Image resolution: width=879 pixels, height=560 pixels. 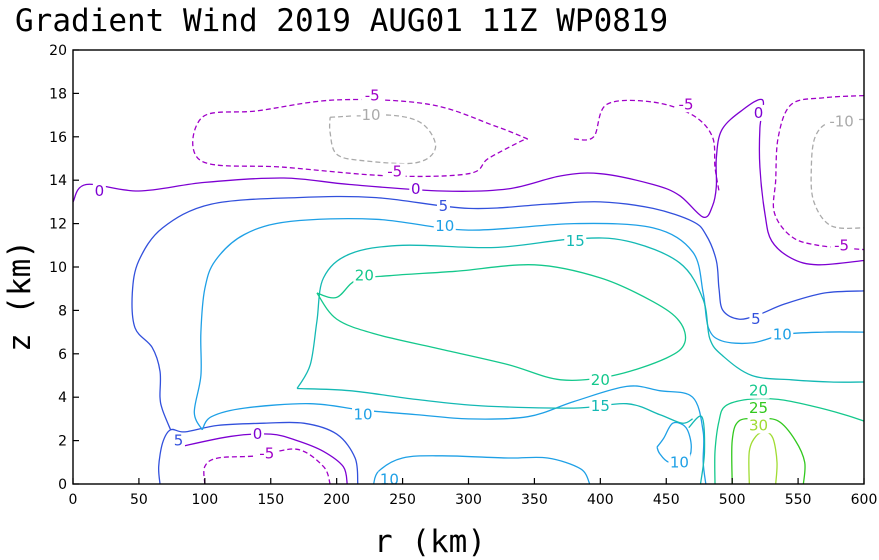 I want to click on contour-label-1: -10, so click(x=368, y=115).